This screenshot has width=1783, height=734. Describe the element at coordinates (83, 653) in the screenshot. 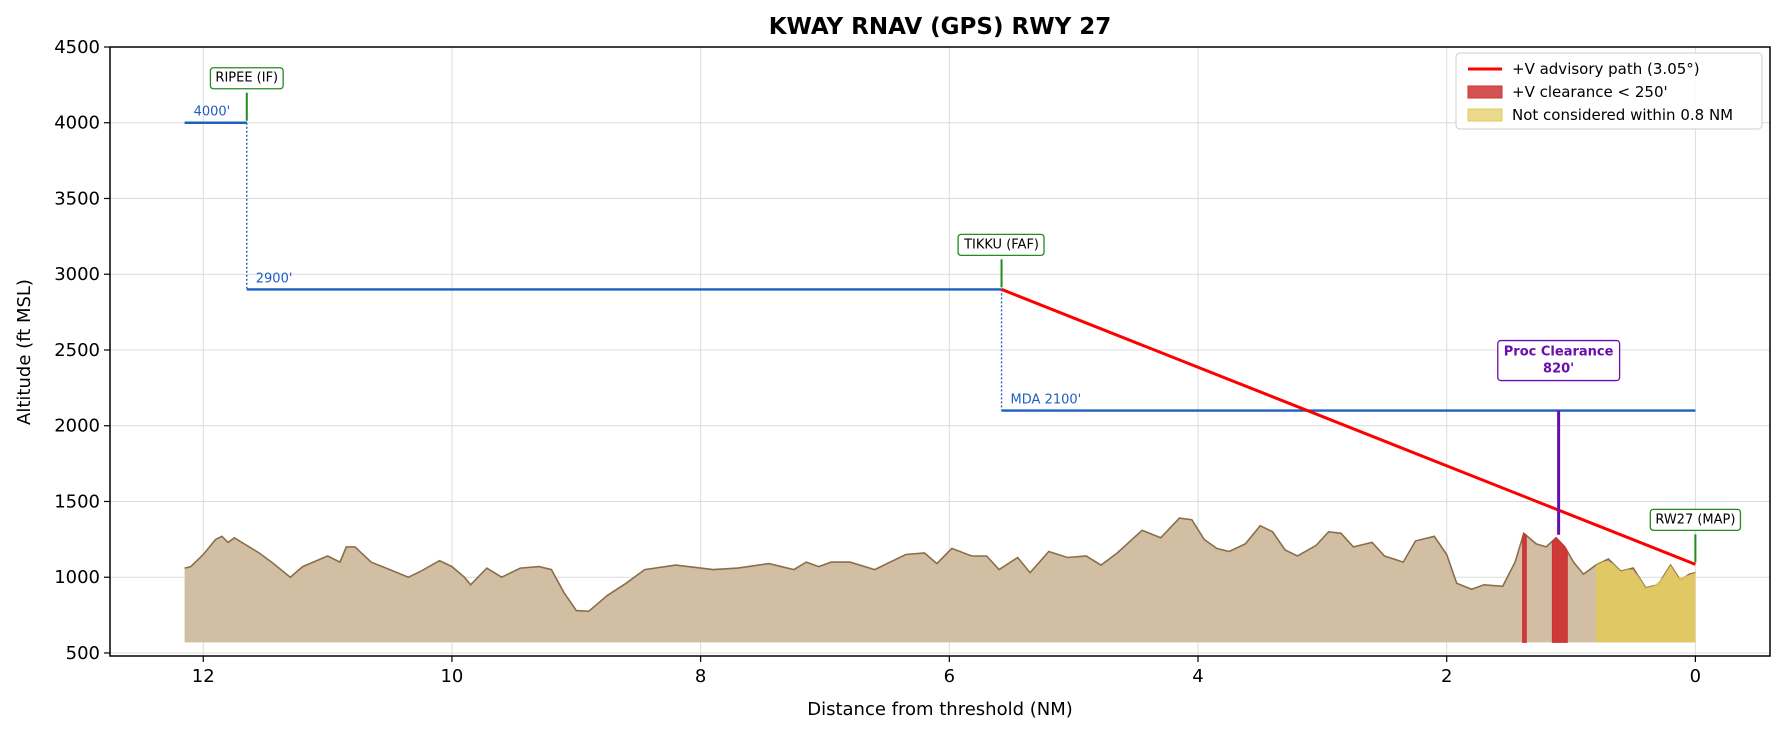

I see `y-tick-label: 500` at that location.